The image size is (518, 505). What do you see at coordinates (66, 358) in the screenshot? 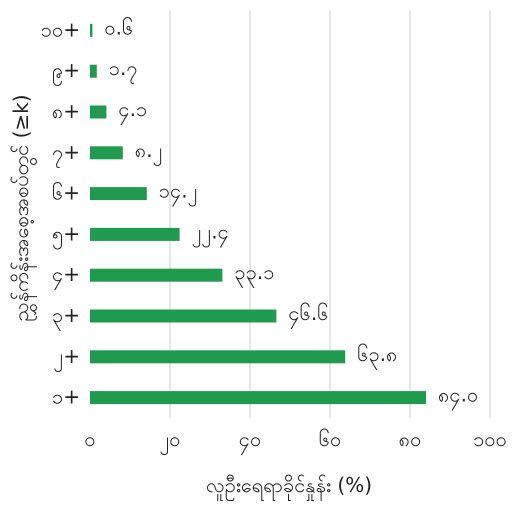
I see `y-tick-label-2: ၂+` at bounding box center [66, 358].